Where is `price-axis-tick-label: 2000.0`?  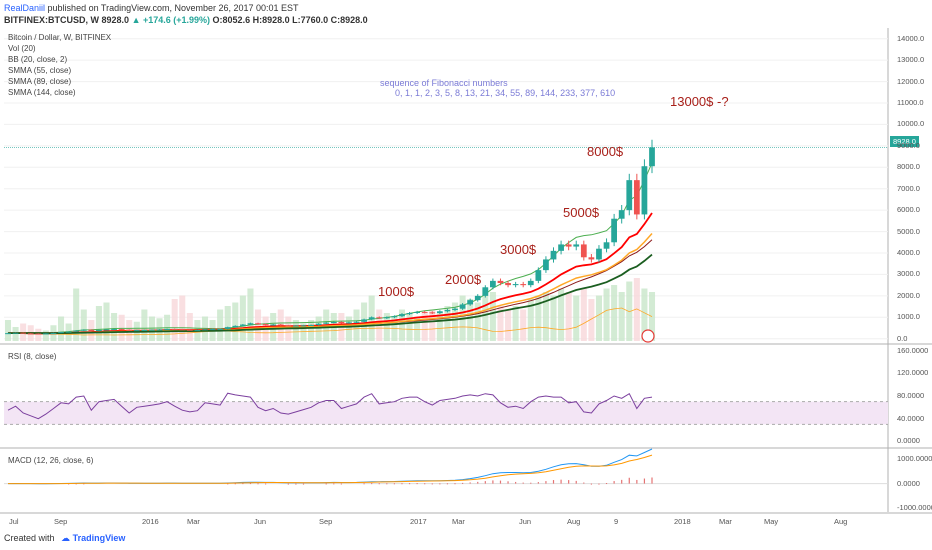
price-axis-tick-label: 2000.0 is located at coordinates (908, 295).